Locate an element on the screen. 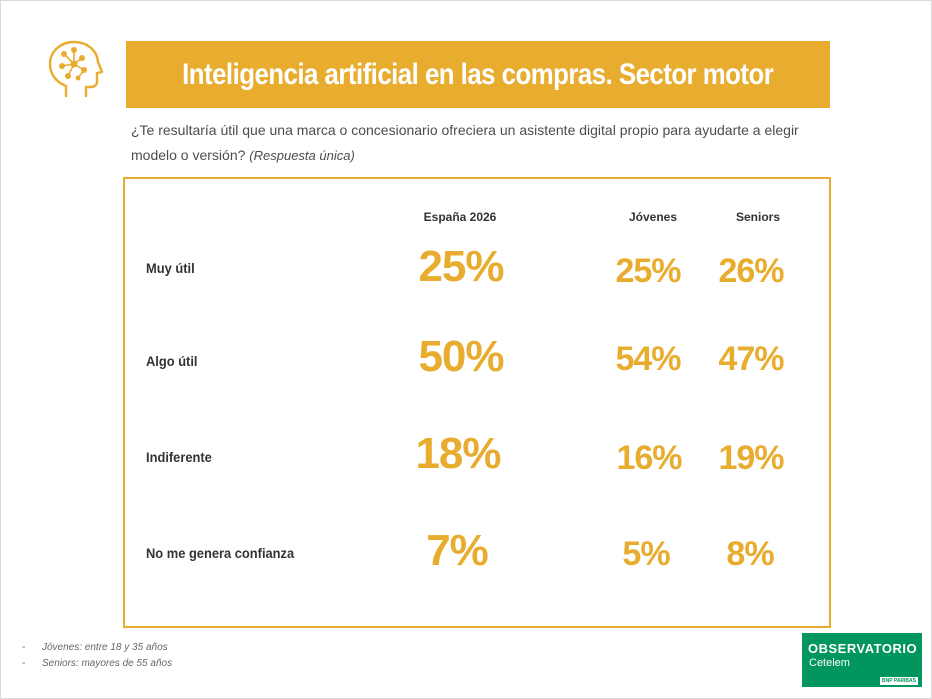  value-jovenes-indiferente: 16% is located at coordinates (649, 458).